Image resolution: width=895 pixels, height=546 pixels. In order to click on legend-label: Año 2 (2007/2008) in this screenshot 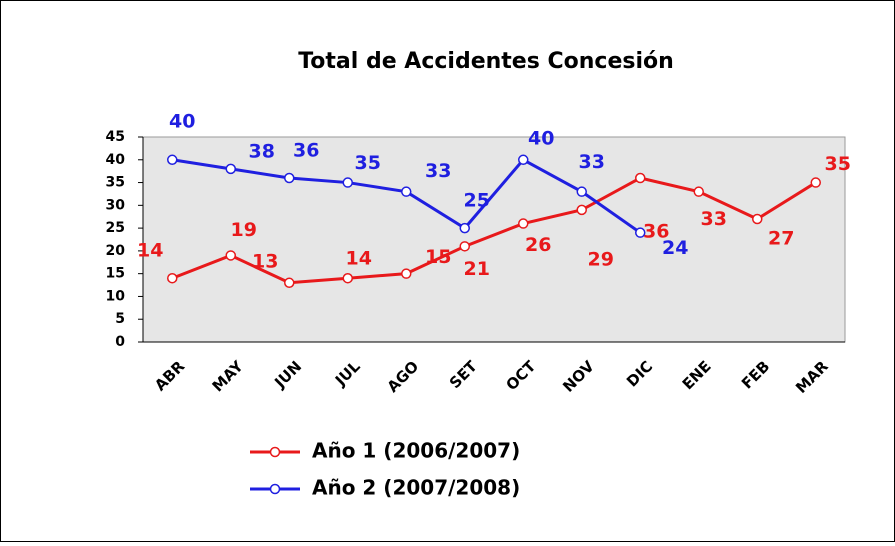, I will do `click(416, 488)`.